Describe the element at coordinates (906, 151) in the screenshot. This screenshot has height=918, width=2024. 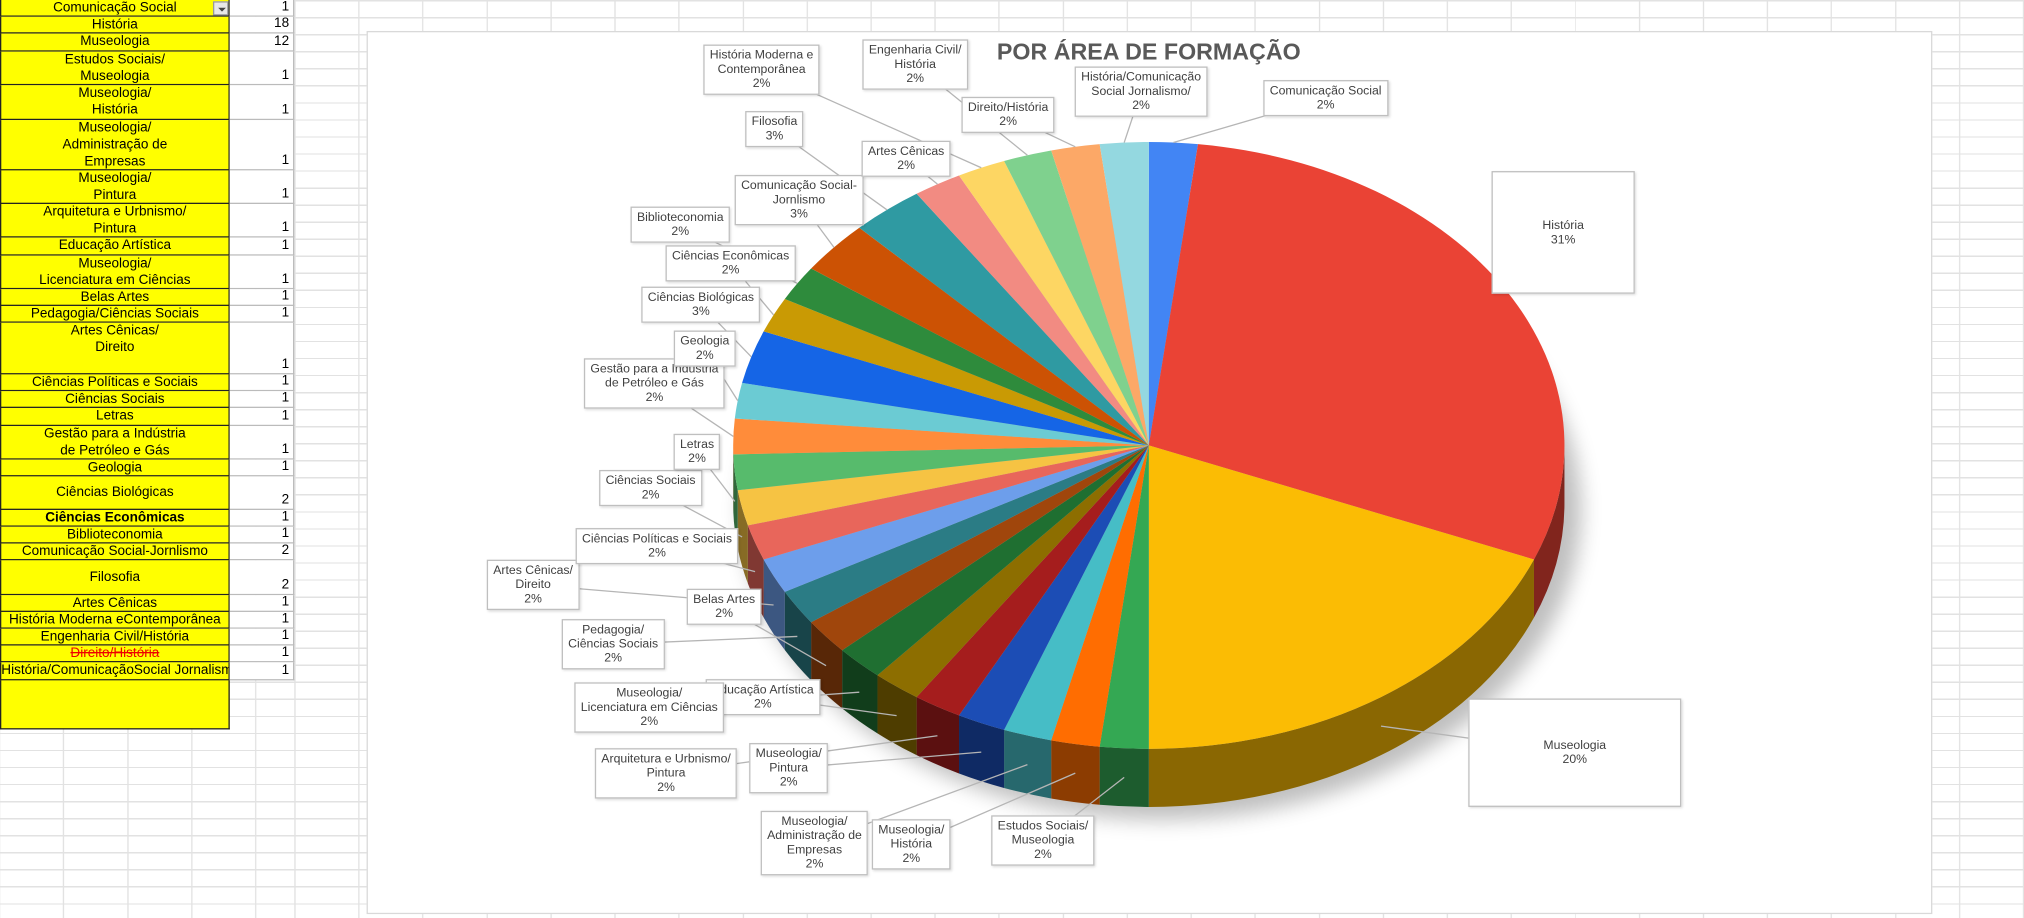
I see `category-label: Artes Cênicas` at that location.